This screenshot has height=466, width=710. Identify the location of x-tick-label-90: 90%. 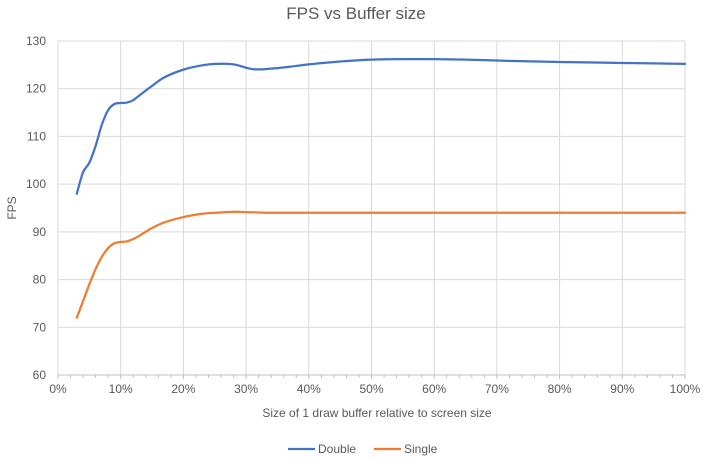
(622, 389).